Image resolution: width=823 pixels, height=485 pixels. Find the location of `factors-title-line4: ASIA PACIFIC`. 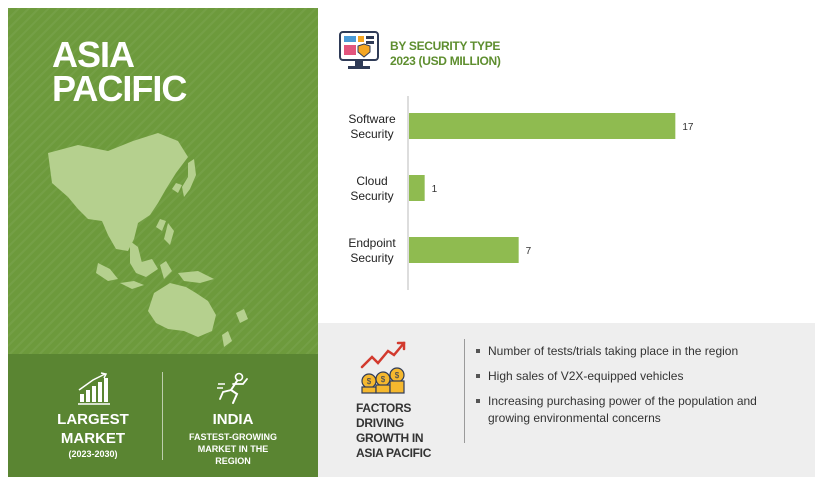

factors-title-line4: ASIA PACIFIC is located at coordinates (394, 453).